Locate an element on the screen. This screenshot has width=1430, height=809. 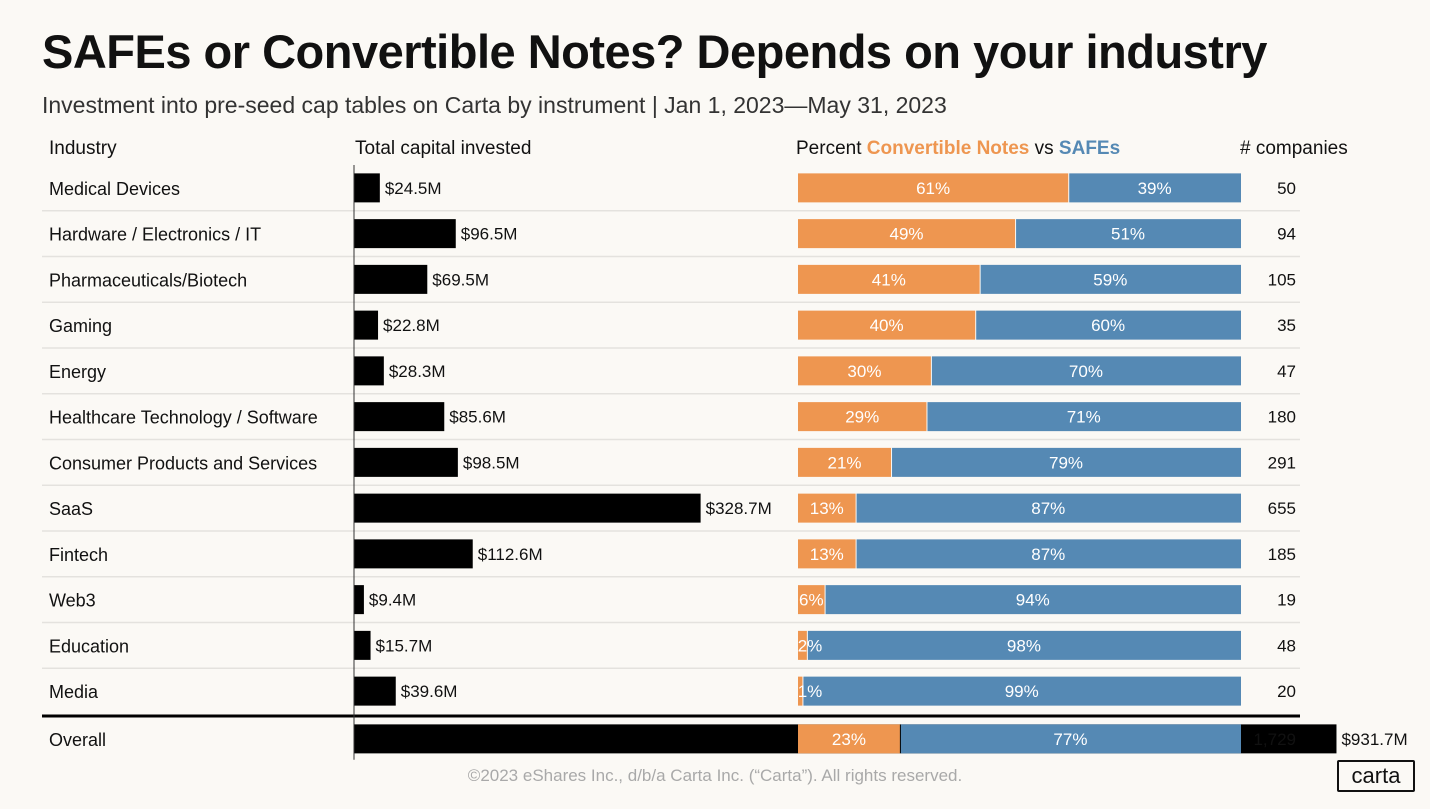
industry-column-header: Industry is located at coordinates (83, 148).